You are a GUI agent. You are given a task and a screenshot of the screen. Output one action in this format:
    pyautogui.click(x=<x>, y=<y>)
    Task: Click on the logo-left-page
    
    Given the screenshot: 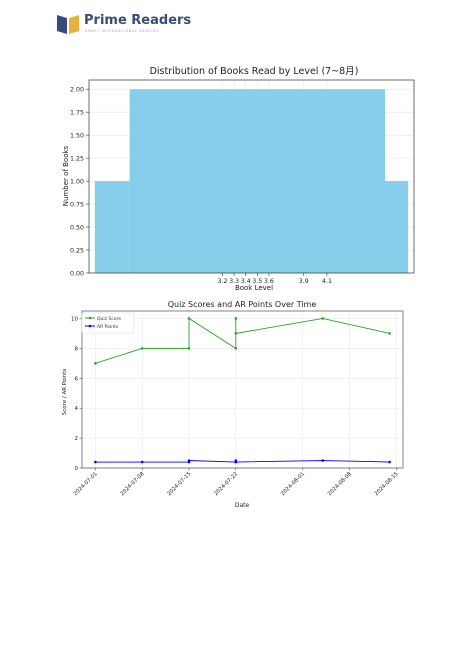 What is the action you would take?
    pyautogui.click(x=62, y=24)
    